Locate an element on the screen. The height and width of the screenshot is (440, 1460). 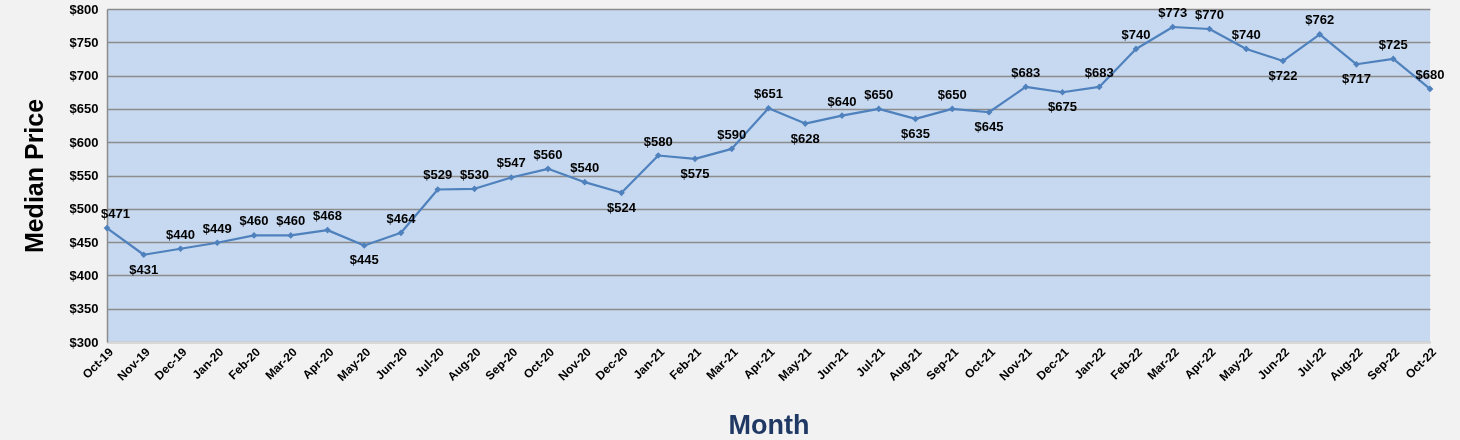
data-label: $431 is located at coordinates (144, 269).